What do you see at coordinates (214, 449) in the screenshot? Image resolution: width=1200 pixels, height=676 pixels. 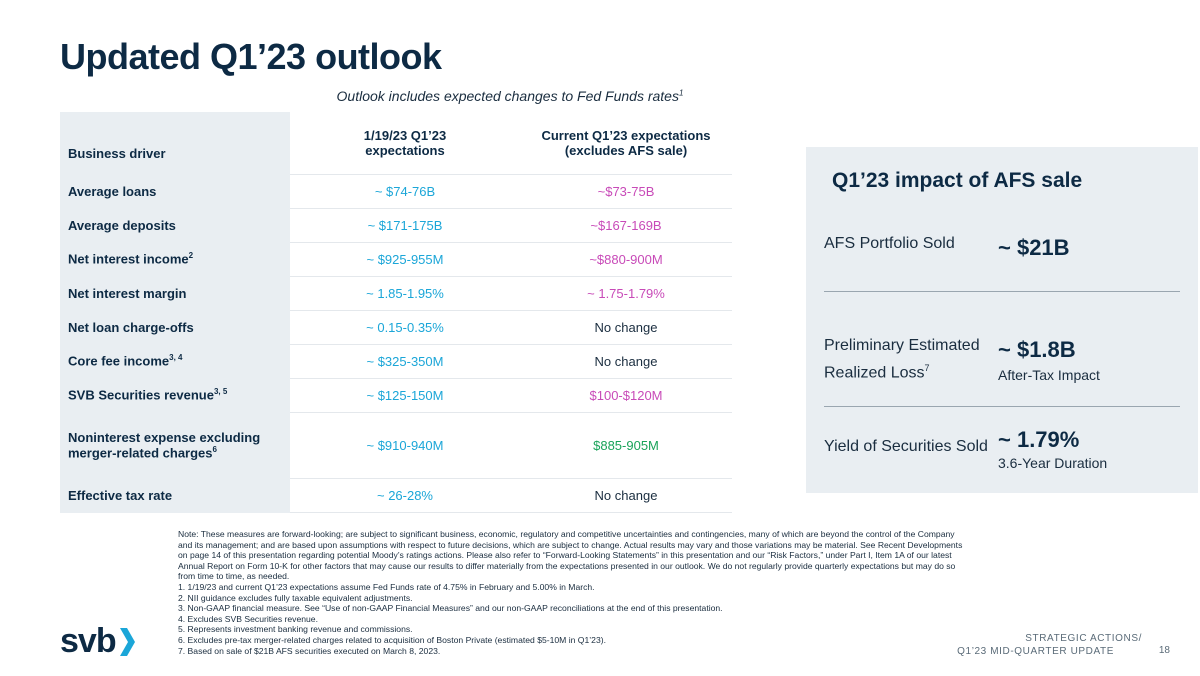 I see `footnote-ref: 6` at bounding box center [214, 449].